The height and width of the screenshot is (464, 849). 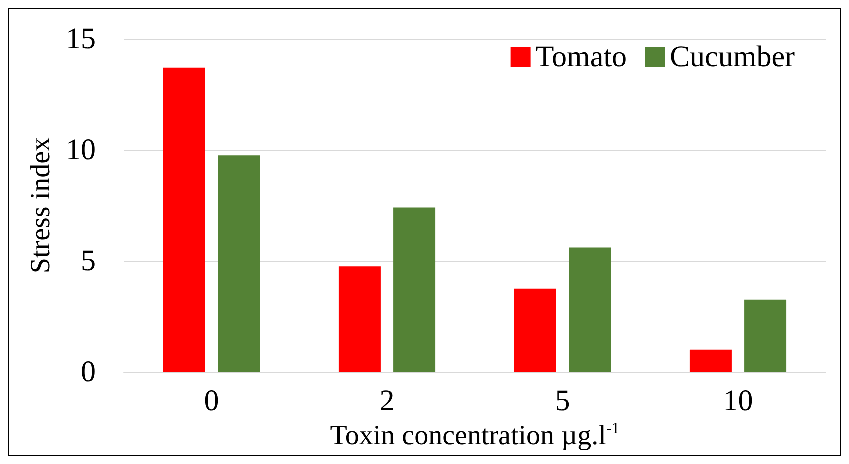 What do you see at coordinates (81, 150) in the screenshot?
I see `y-tick-label: 10` at bounding box center [81, 150].